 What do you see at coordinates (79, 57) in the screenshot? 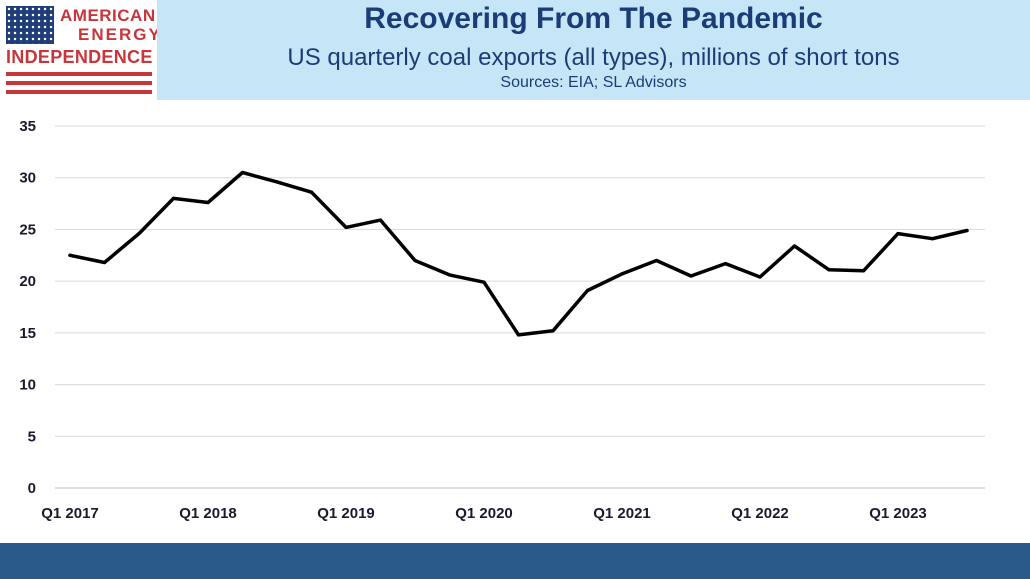
I see `logo-text-line3: INDEPENDENCE` at bounding box center [79, 57].